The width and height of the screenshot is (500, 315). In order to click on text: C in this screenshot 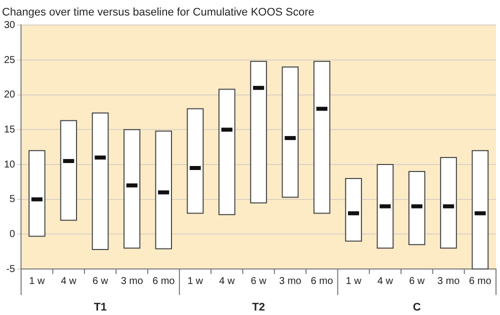, I will do `click(416, 308)`.